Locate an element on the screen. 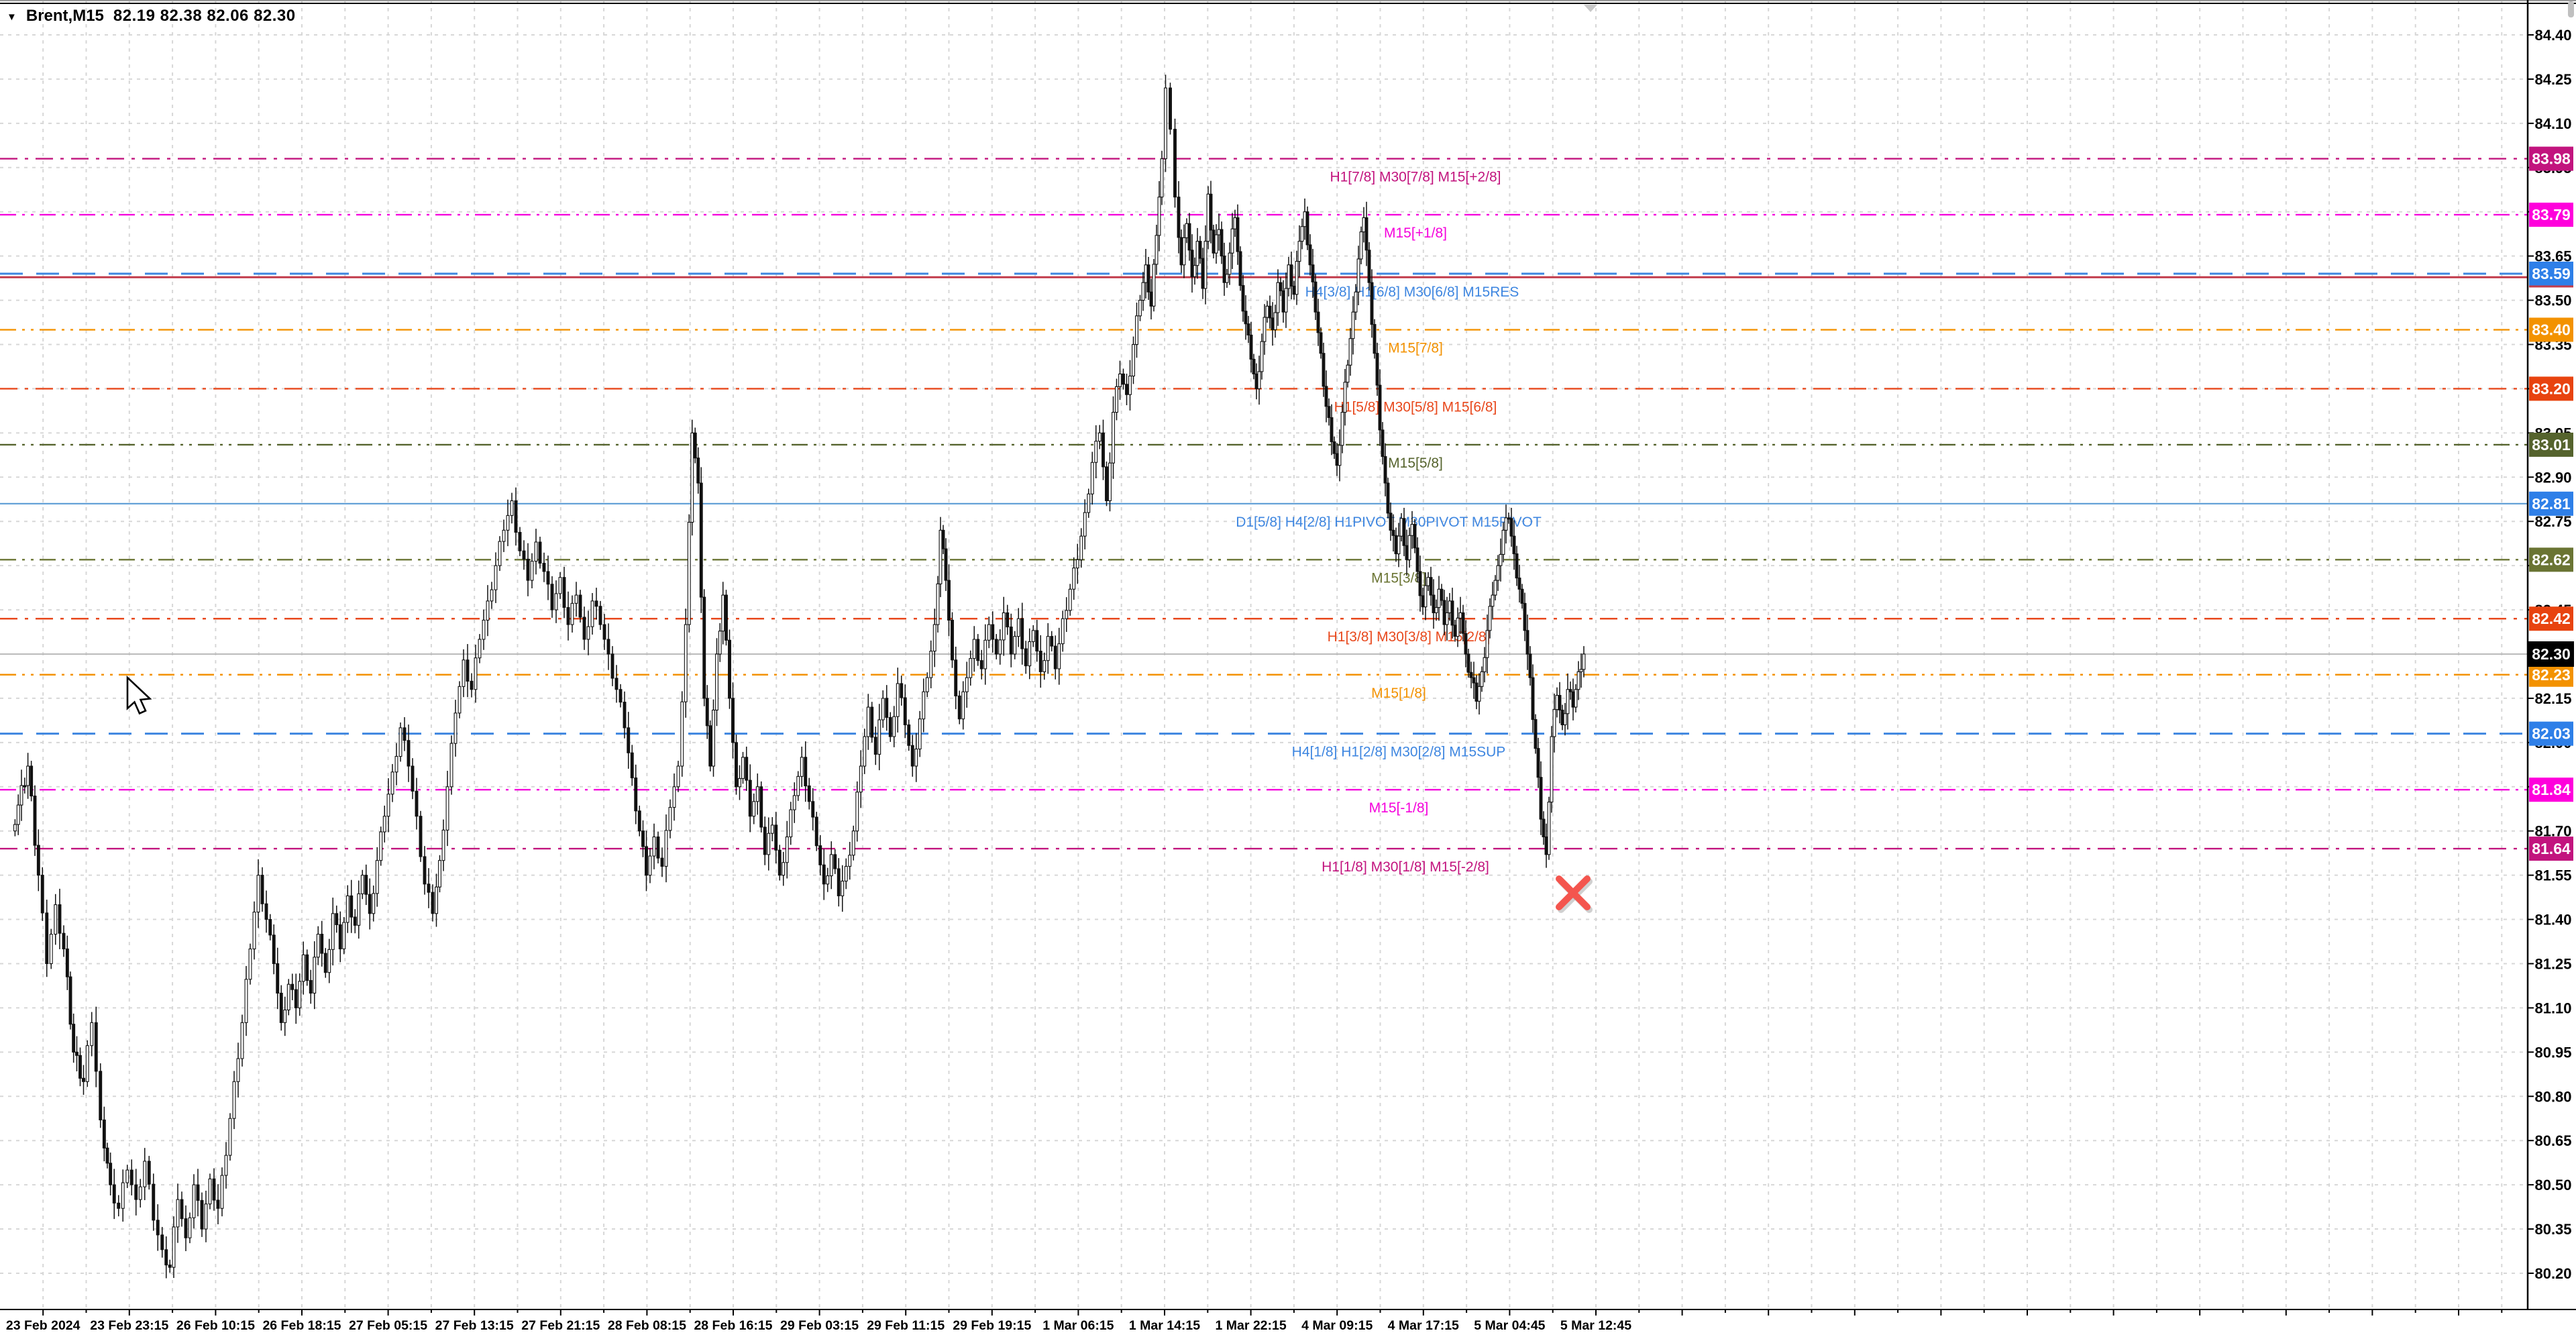 The image size is (2576, 1339). price-tick-label: 80.95 is located at coordinates (2552, 1052).